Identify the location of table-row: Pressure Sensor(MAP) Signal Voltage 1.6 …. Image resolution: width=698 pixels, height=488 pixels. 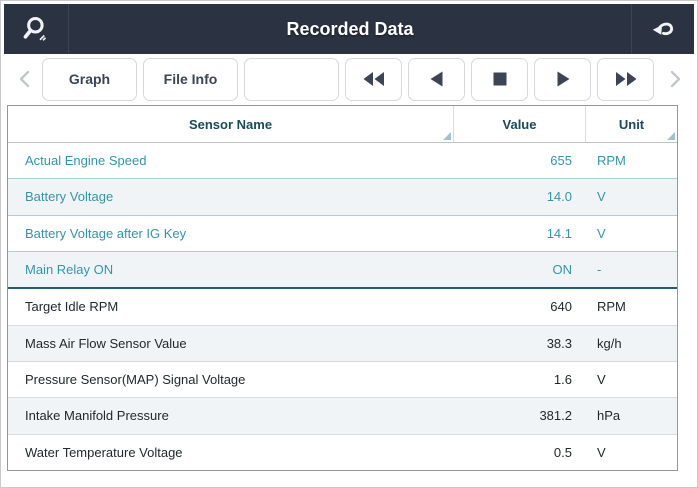
(342, 380).